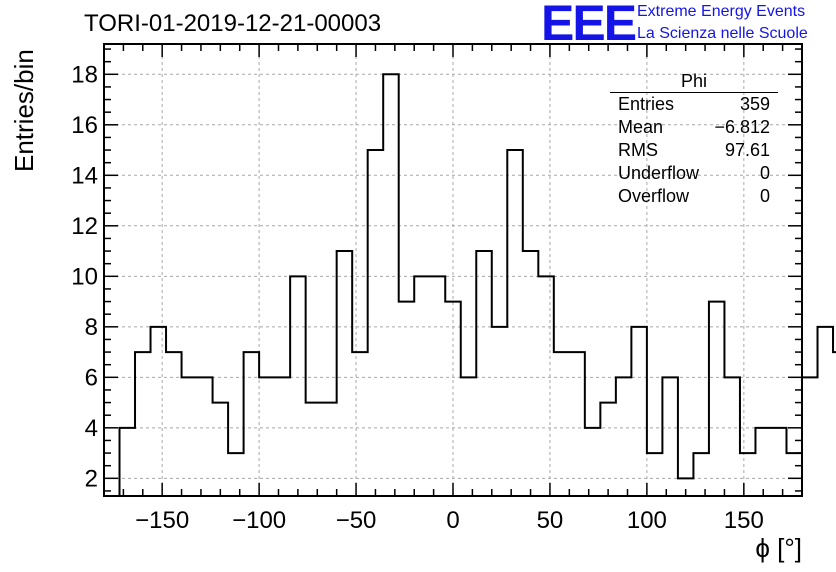  I want to click on brand-line-1: Extreme Energy Events, so click(721, 11).